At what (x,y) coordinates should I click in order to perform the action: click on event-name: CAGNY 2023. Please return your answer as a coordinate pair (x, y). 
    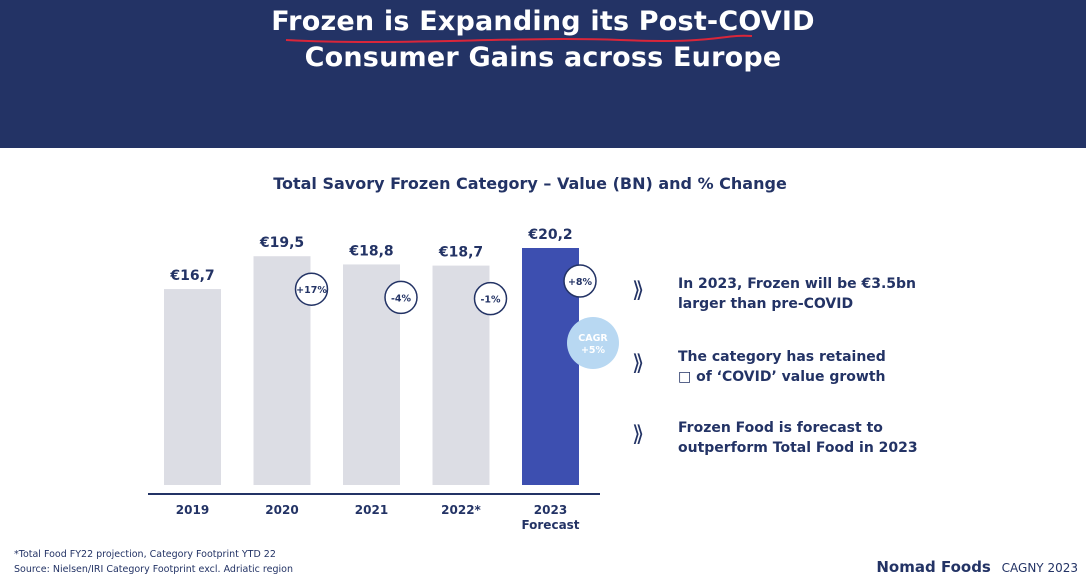
    Looking at the image, I should click on (1039, 568).